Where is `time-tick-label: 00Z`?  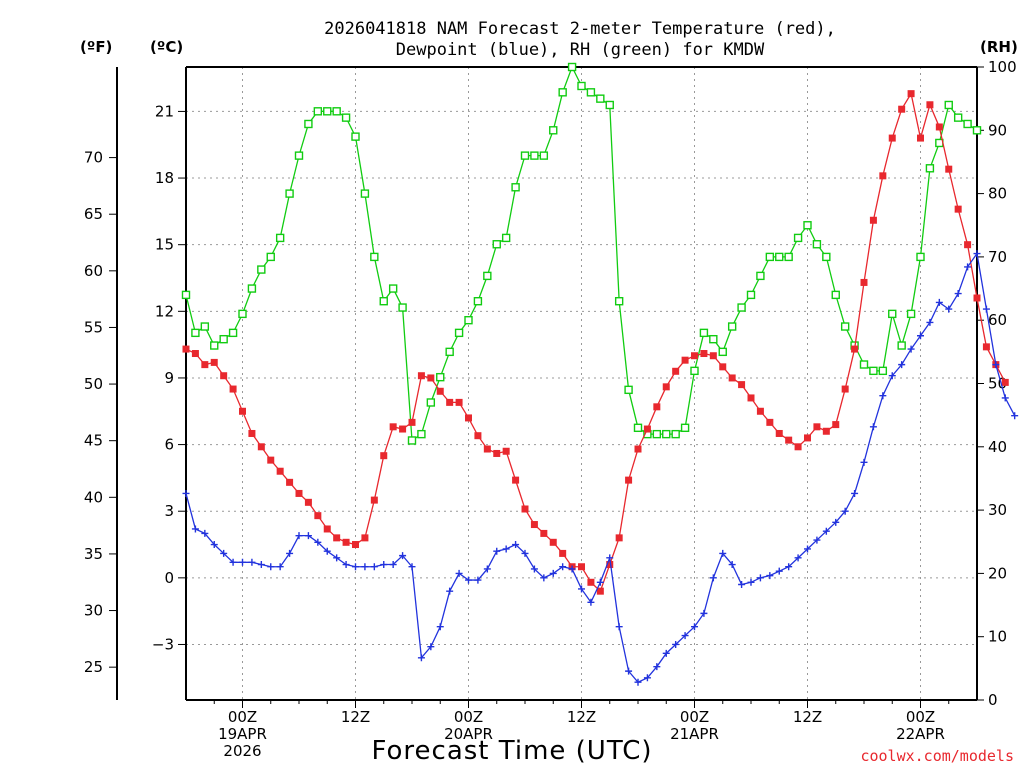
time-tick-label: 00Z is located at coordinates (694, 717).